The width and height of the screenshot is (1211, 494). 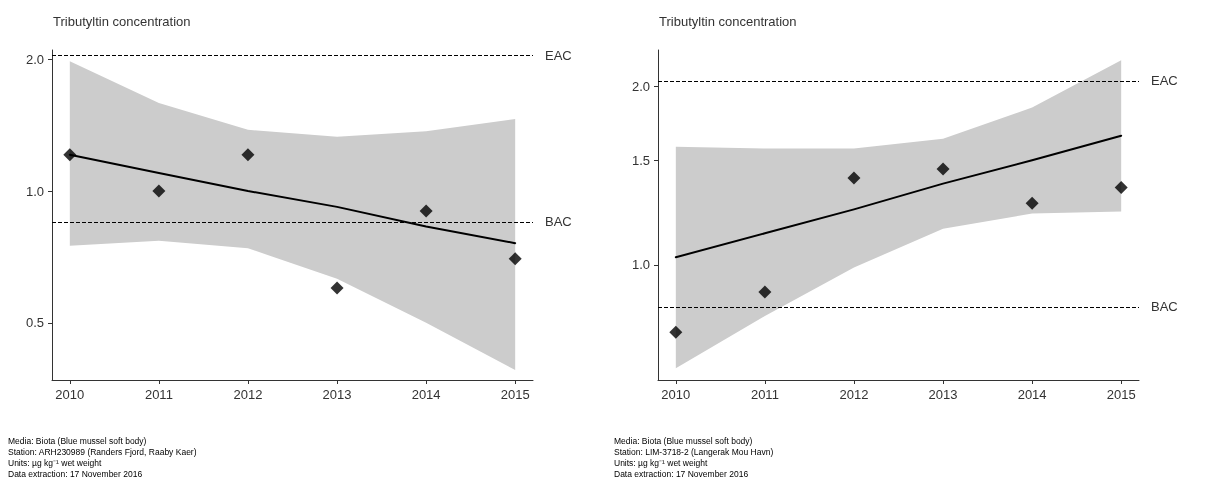 What do you see at coordinates (34, 323) in the screenshot?
I see `y-tick-label: 0.5` at bounding box center [34, 323].